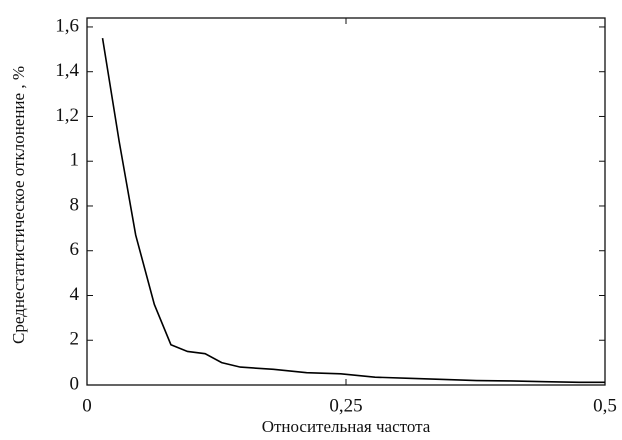 The height and width of the screenshot is (440, 622). What do you see at coordinates (67, 115) in the screenshot?
I see `y-tick-label: 1,2` at bounding box center [67, 115].